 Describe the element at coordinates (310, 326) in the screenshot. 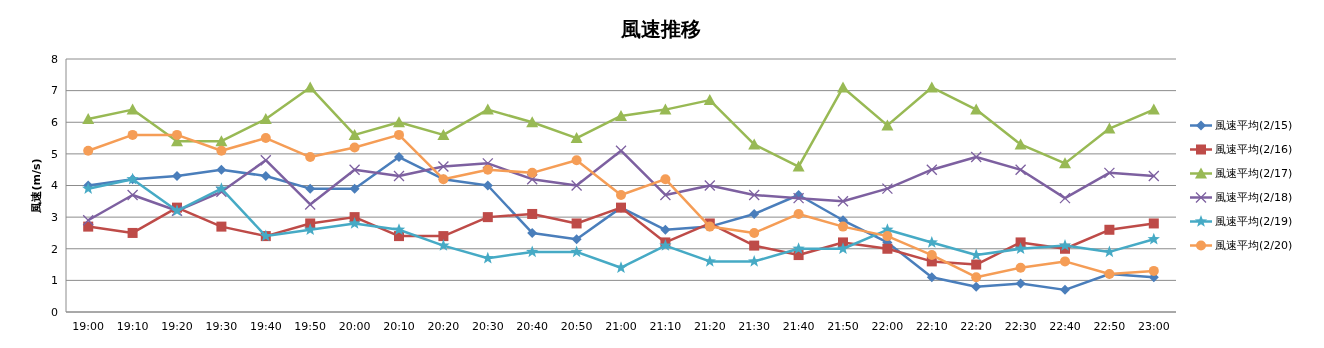

I see `x-tick-label: 19:50` at that location.